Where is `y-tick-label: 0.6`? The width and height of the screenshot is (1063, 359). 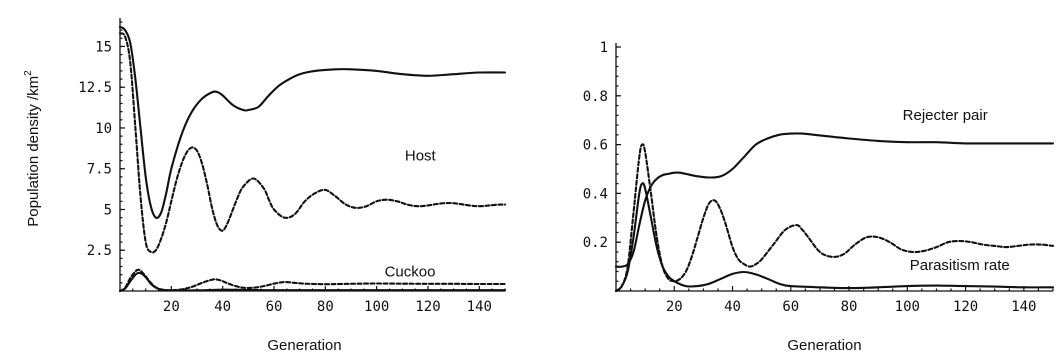 y-tick-label: 0.6 is located at coordinates (595, 146).